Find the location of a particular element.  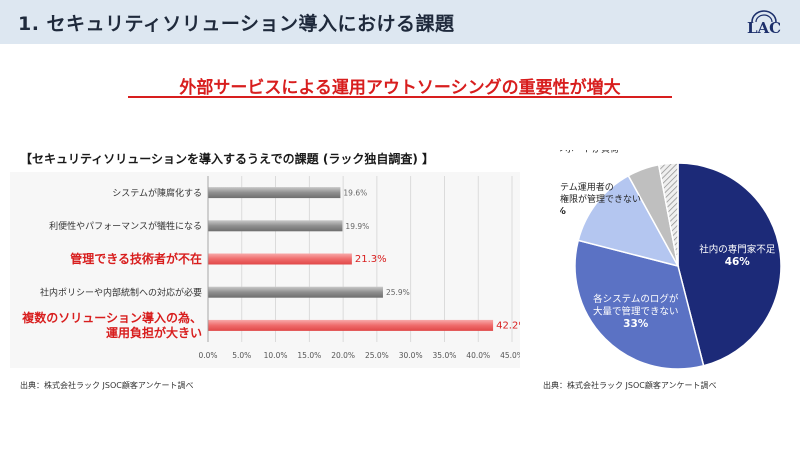

headline: 外部サービスによる運用アウトソーシングの重要性が増大 is located at coordinates (400, 88).